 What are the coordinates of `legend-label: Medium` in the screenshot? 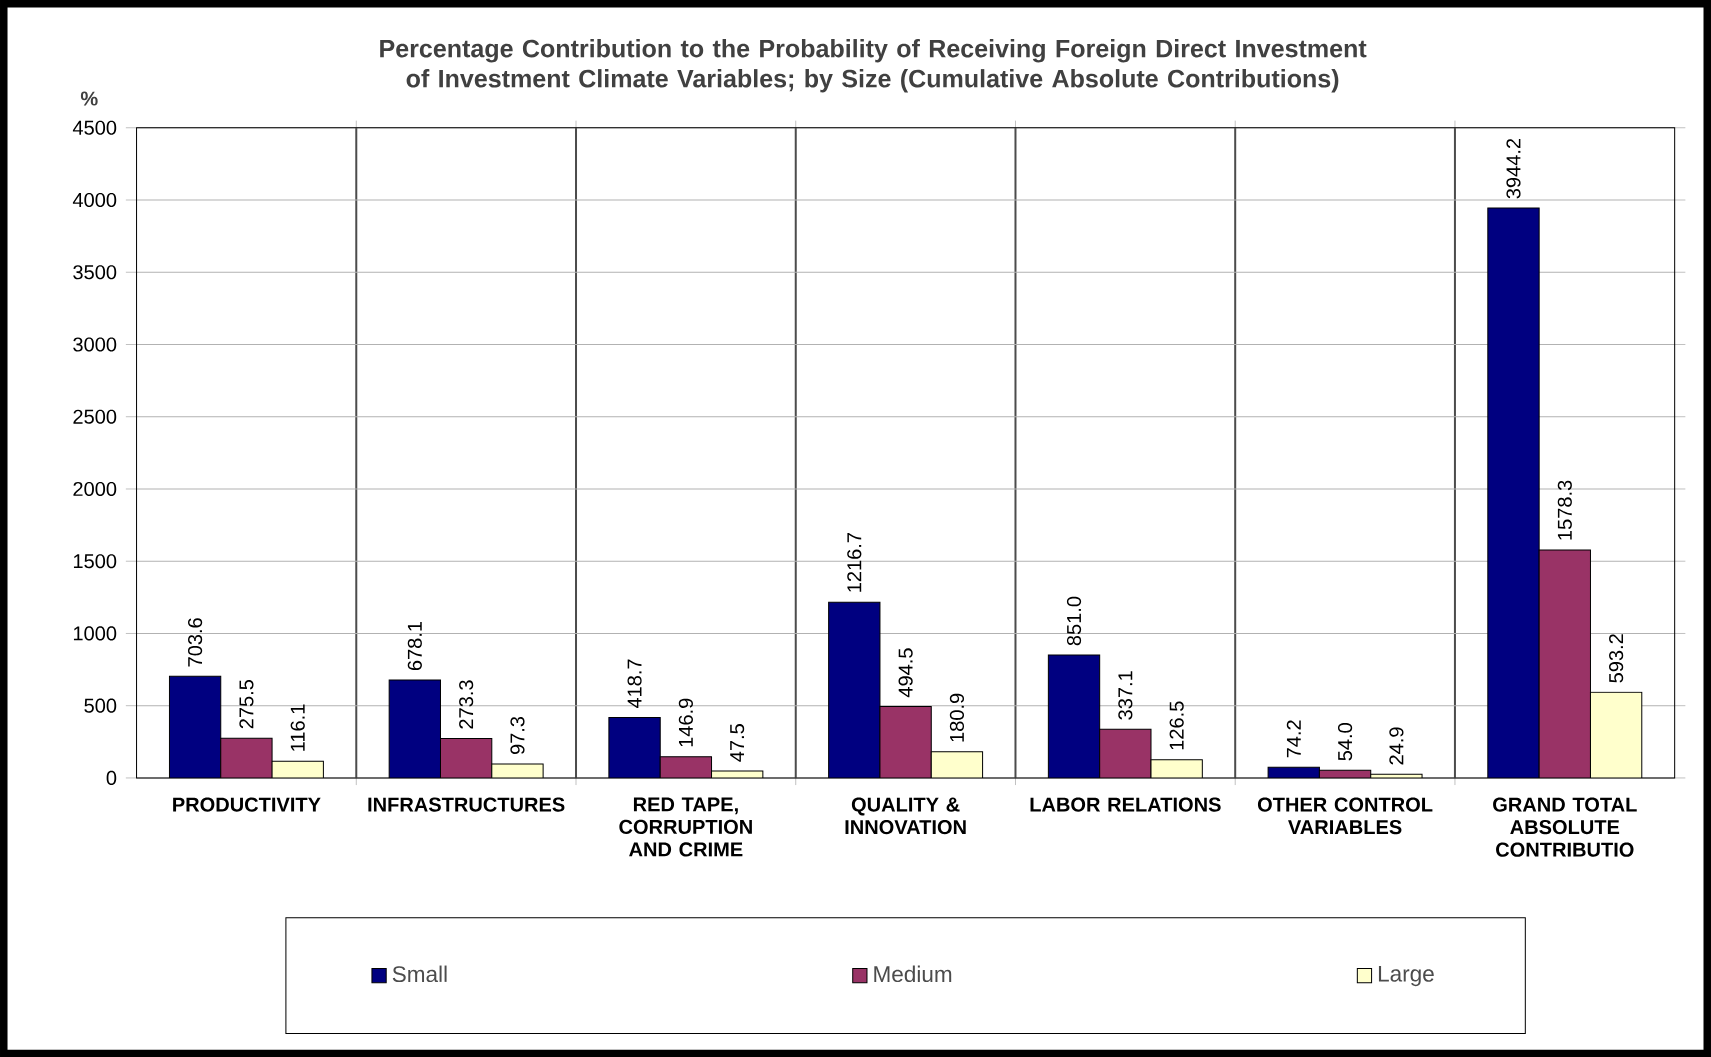 It's located at (913, 973).